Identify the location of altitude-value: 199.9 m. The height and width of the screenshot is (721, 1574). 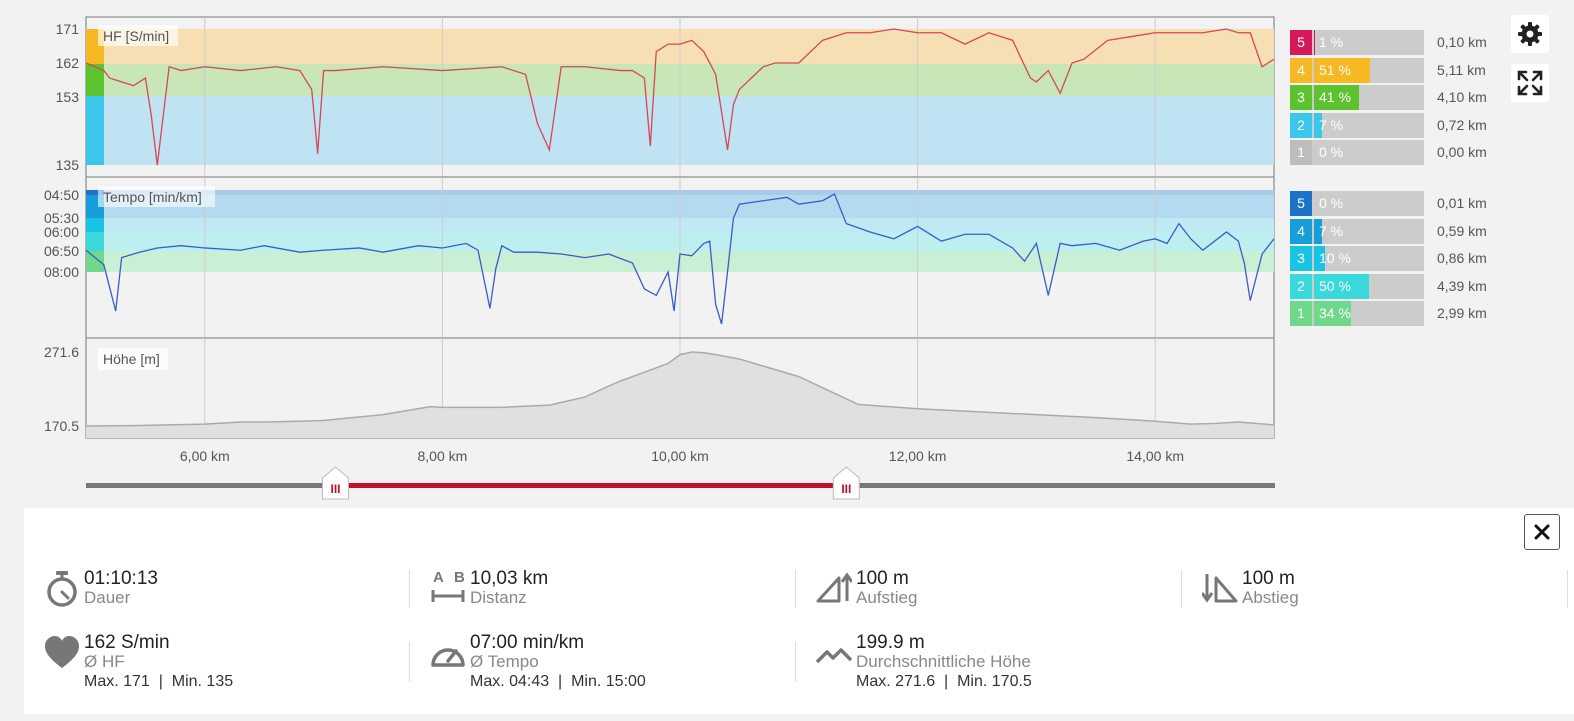
(890, 642).